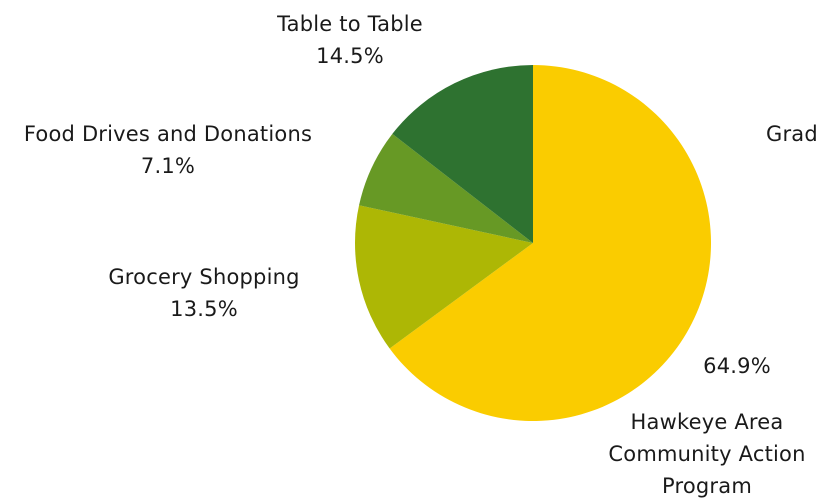  I want to click on pie-slice-table-to-table, so click(462, 154).